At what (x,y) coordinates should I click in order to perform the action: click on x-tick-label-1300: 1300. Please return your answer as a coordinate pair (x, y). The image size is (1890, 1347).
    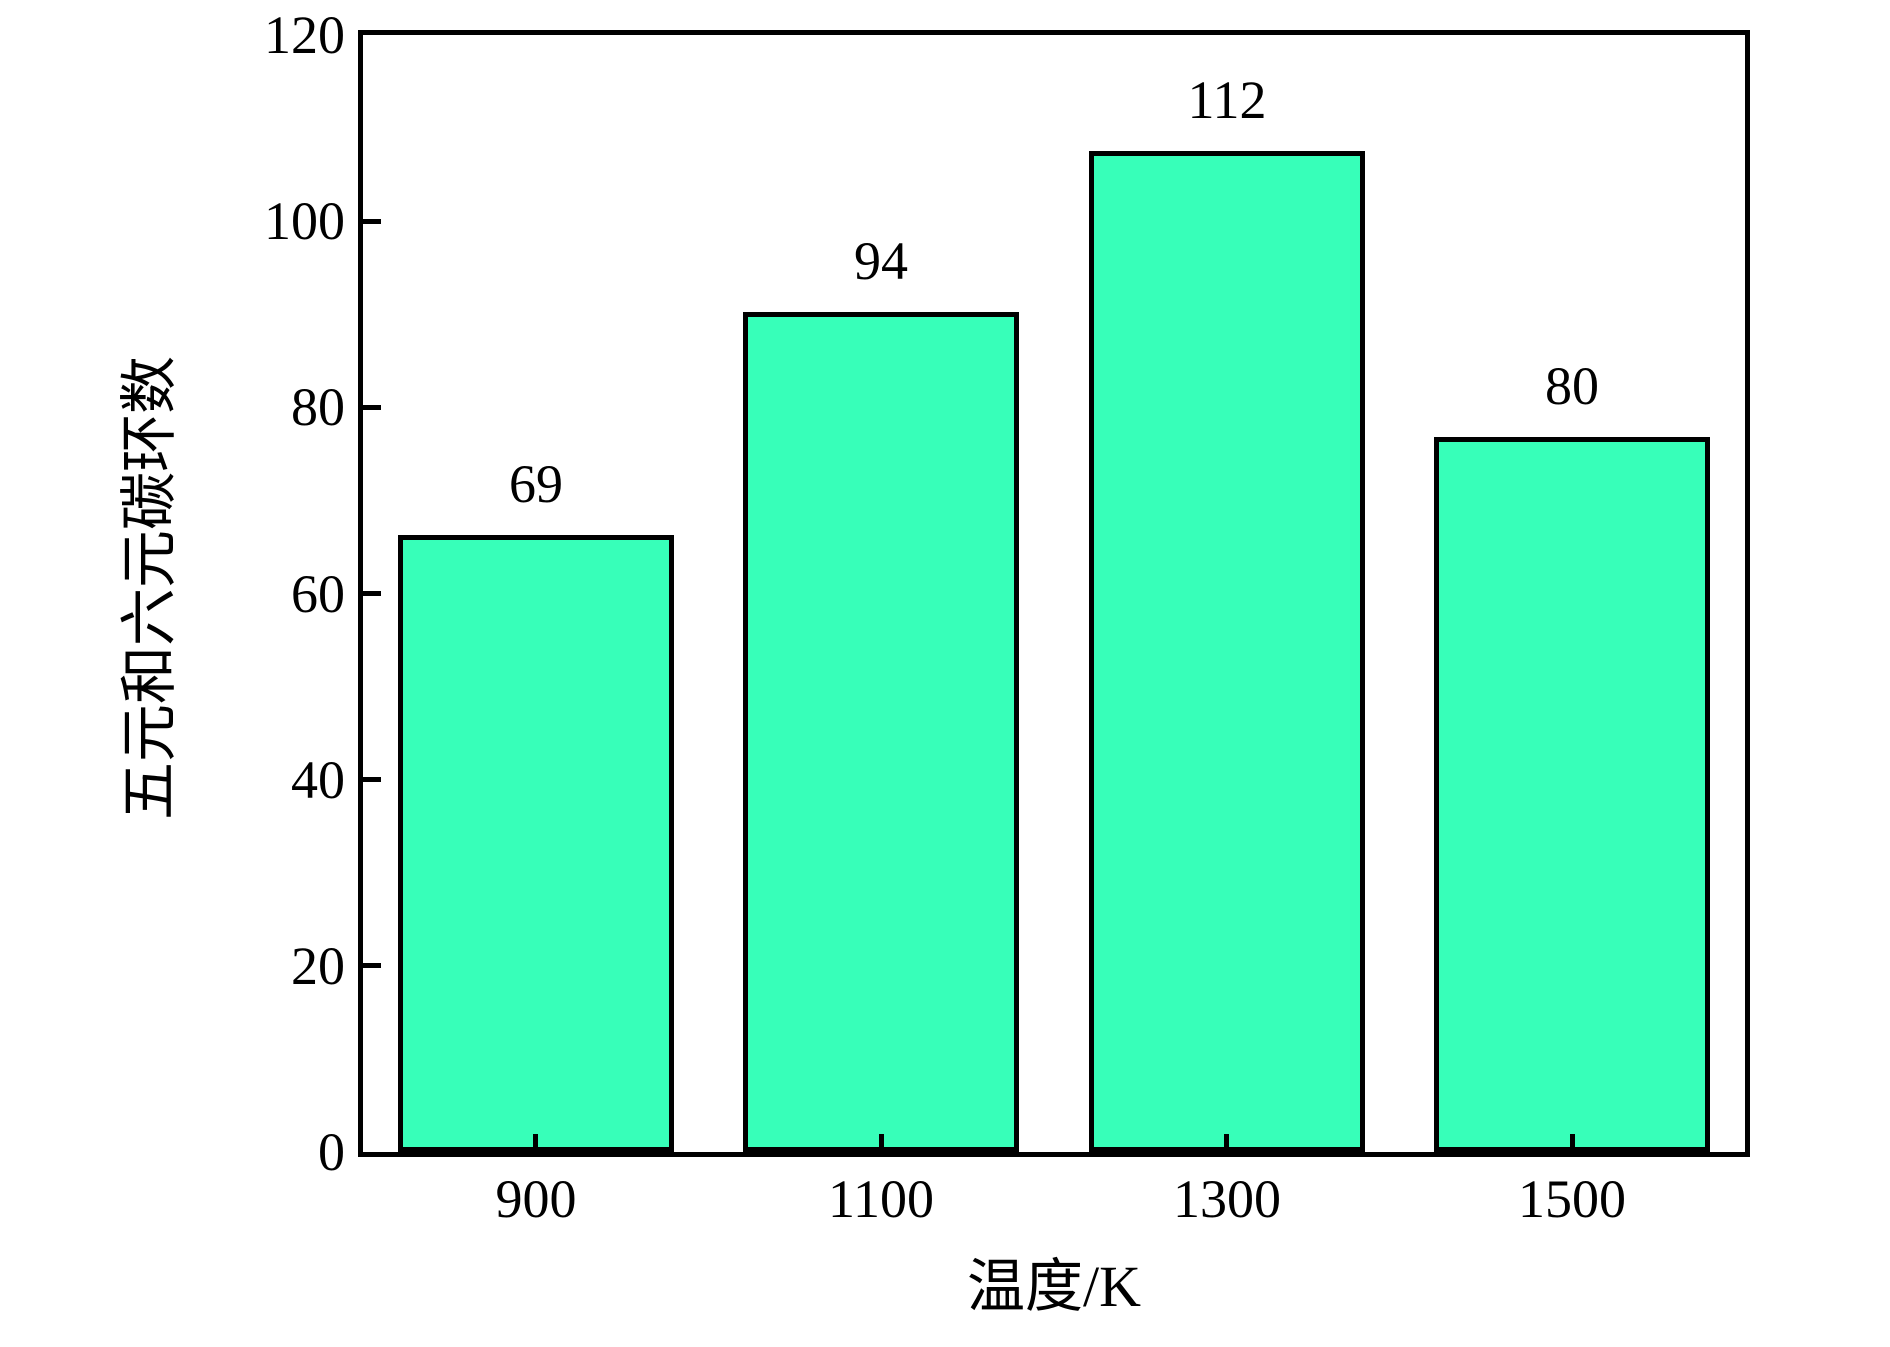
    Looking at the image, I should click on (1227, 1199).